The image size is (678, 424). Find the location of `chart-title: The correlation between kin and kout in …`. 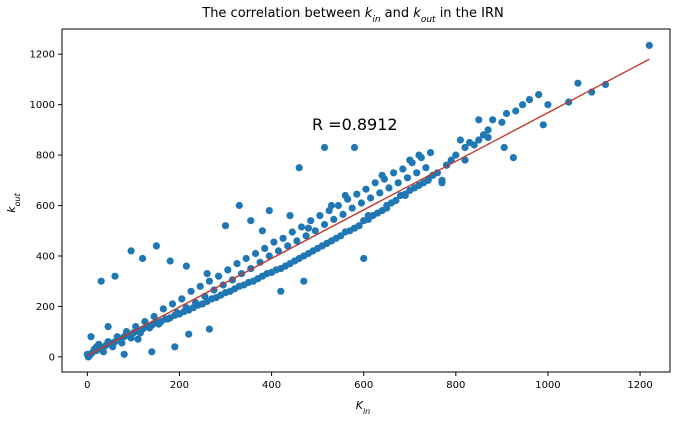

chart-title: The correlation between kin and kout in … is located at coordinates (352, 15).